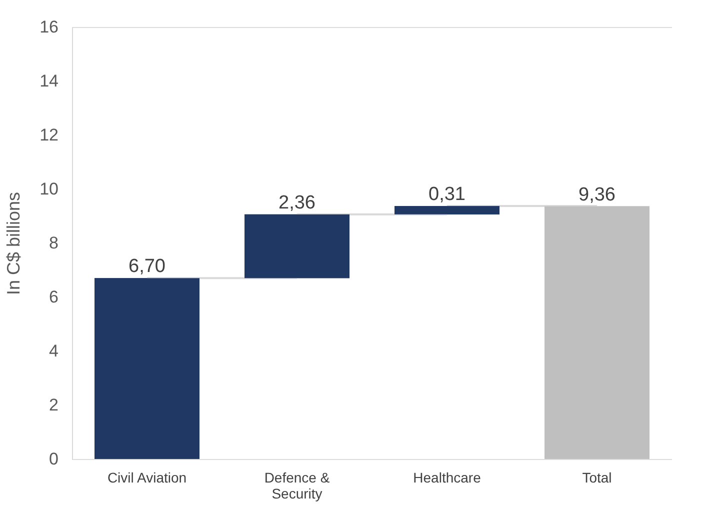  What do you see at coordinates (53, 351) in the screenshot?
I see `y-tick-label: 4` at bounding box center [53, 351].